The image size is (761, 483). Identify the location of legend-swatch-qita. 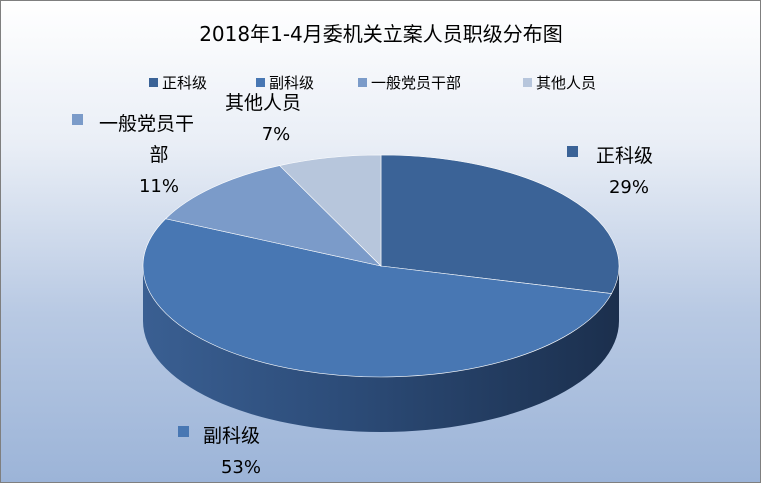
(527, 82).